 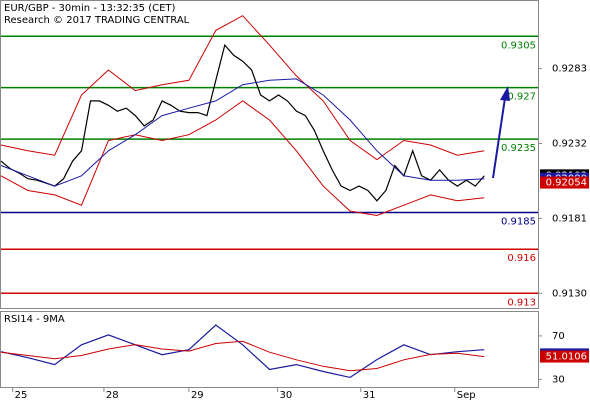 I want to click on level-label: 0.9235, so click(x=518, y=148).